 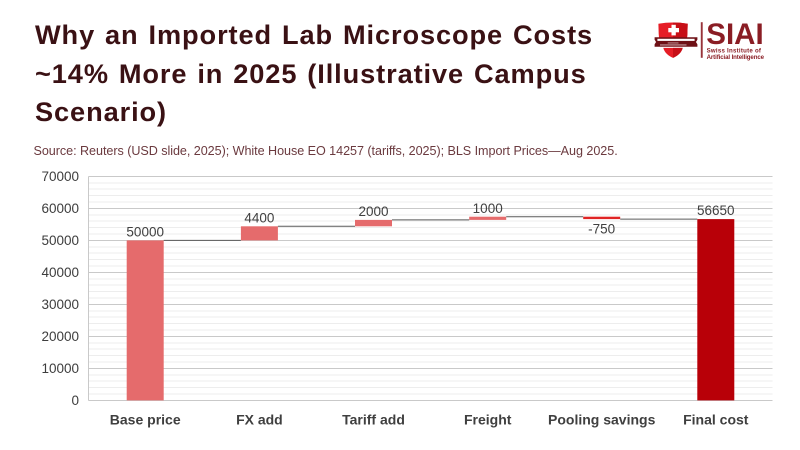 What do you see at coordinates (373, 211) in the screenshot?
I see `svg-text: 2000` at bounding box center [373, 211].